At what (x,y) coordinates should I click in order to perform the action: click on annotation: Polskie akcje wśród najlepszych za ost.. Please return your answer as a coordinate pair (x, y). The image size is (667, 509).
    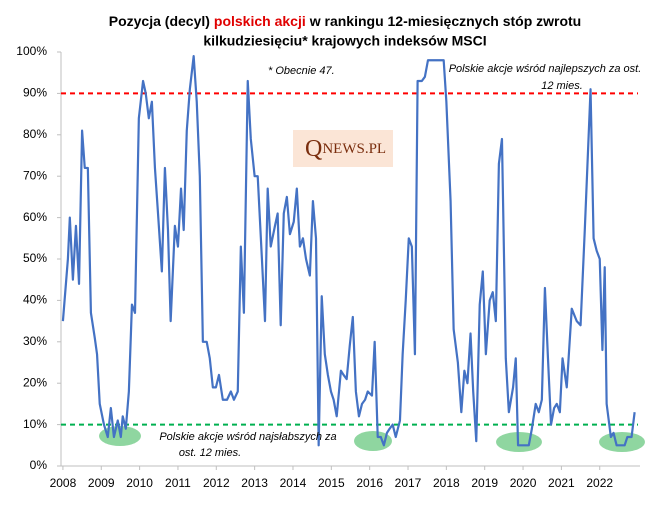
    Looking at the image, I should click on (545, 69).